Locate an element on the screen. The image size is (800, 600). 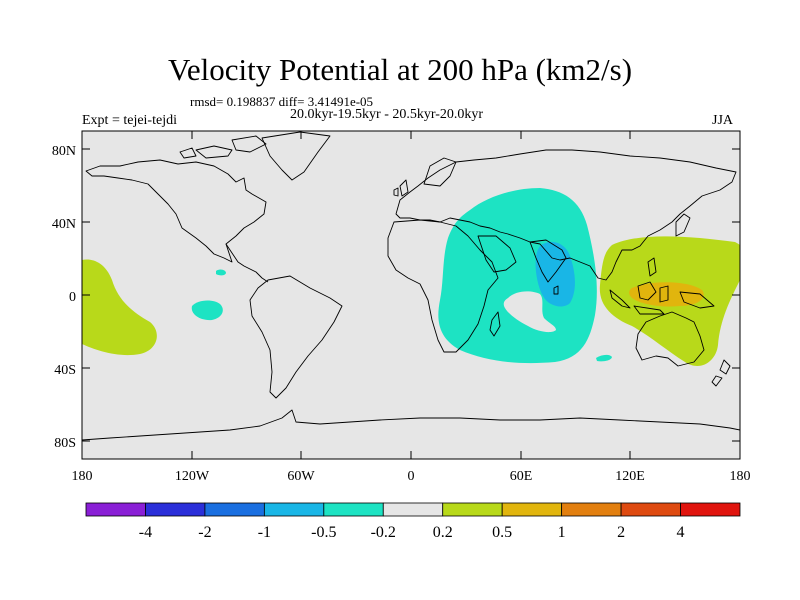
coast-arctic-islands is located at coordinates (223, 147).